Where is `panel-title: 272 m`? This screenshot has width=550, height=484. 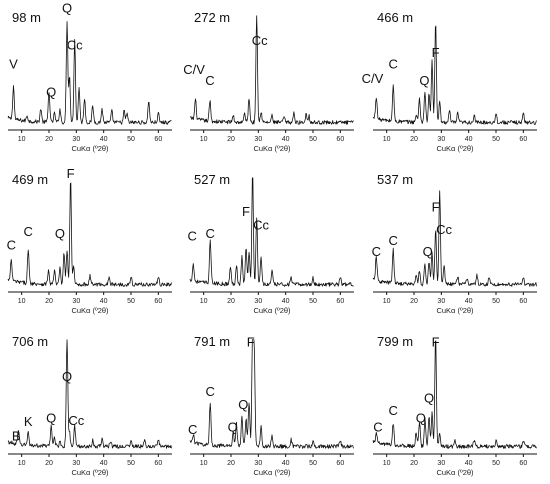
panel-title: 272 m is located at coordinates (212, 17).